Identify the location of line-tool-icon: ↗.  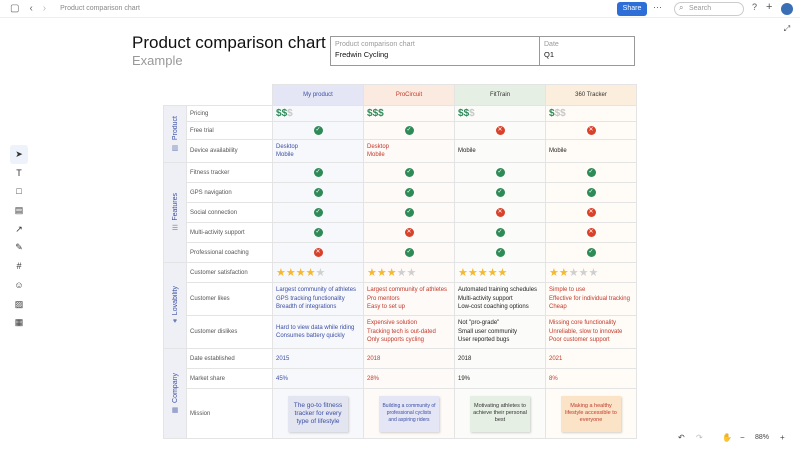
(19, 228).